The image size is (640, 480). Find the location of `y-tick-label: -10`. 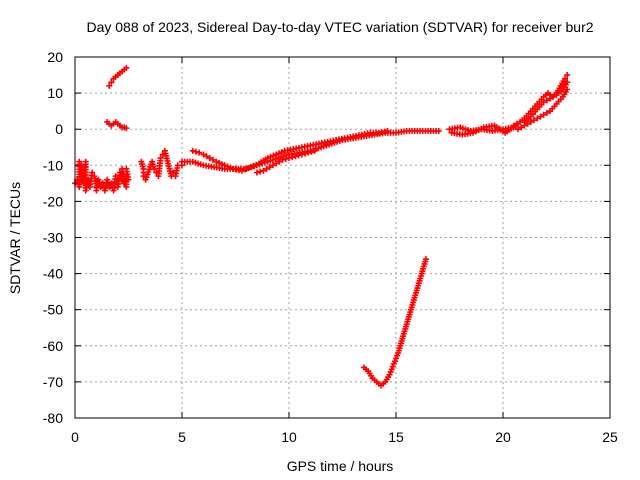

y-tick-label: -10 is located at coordinates (53, 165).